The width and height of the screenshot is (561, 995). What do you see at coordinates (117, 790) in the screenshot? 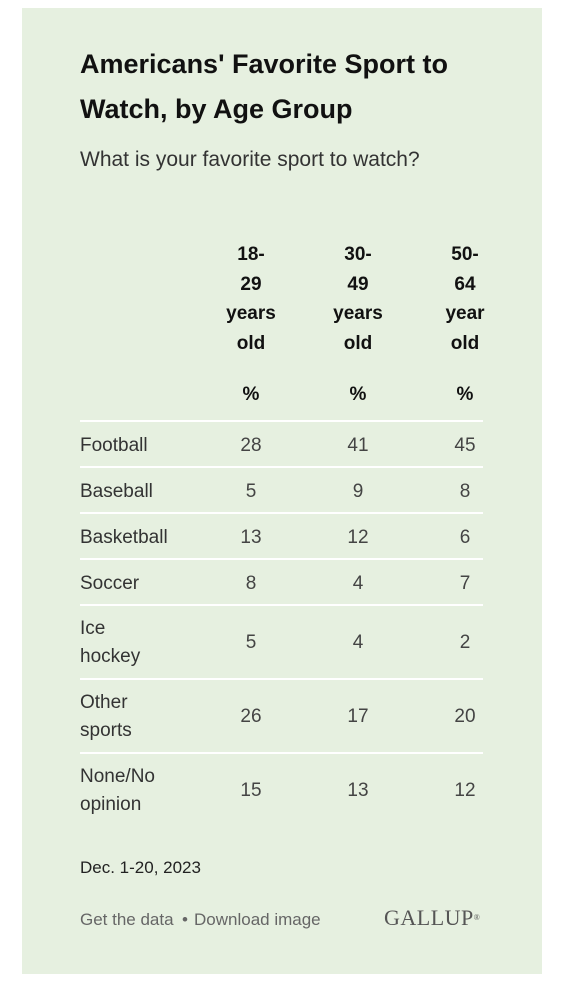
I see `row-label: None/No opinion` at bounding box center [117, 790].